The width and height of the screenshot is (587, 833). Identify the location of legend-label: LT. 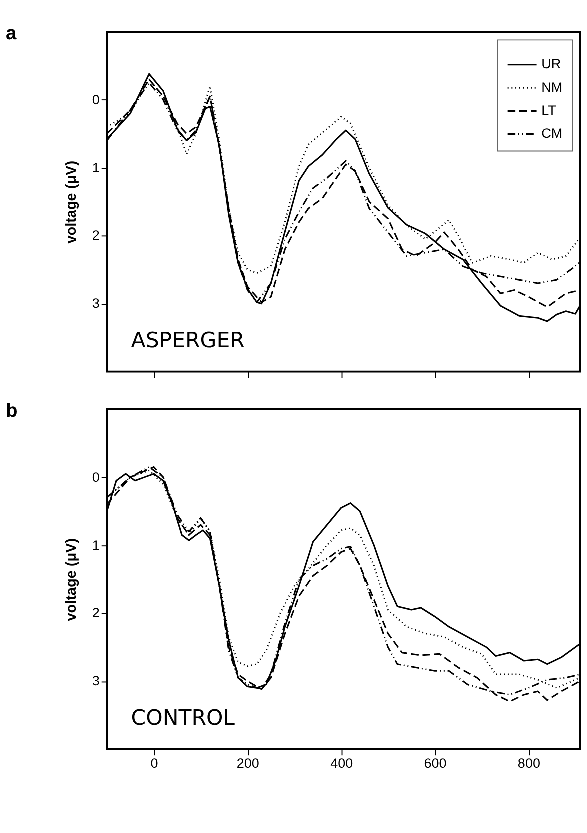
(549, 110).